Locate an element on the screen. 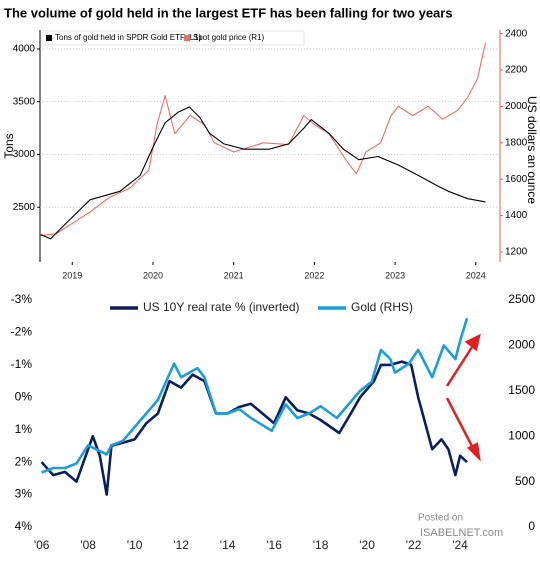 This screenshot has width=540, height=562. watermark: ISABELNET.com is located at coordinates (461, 533).